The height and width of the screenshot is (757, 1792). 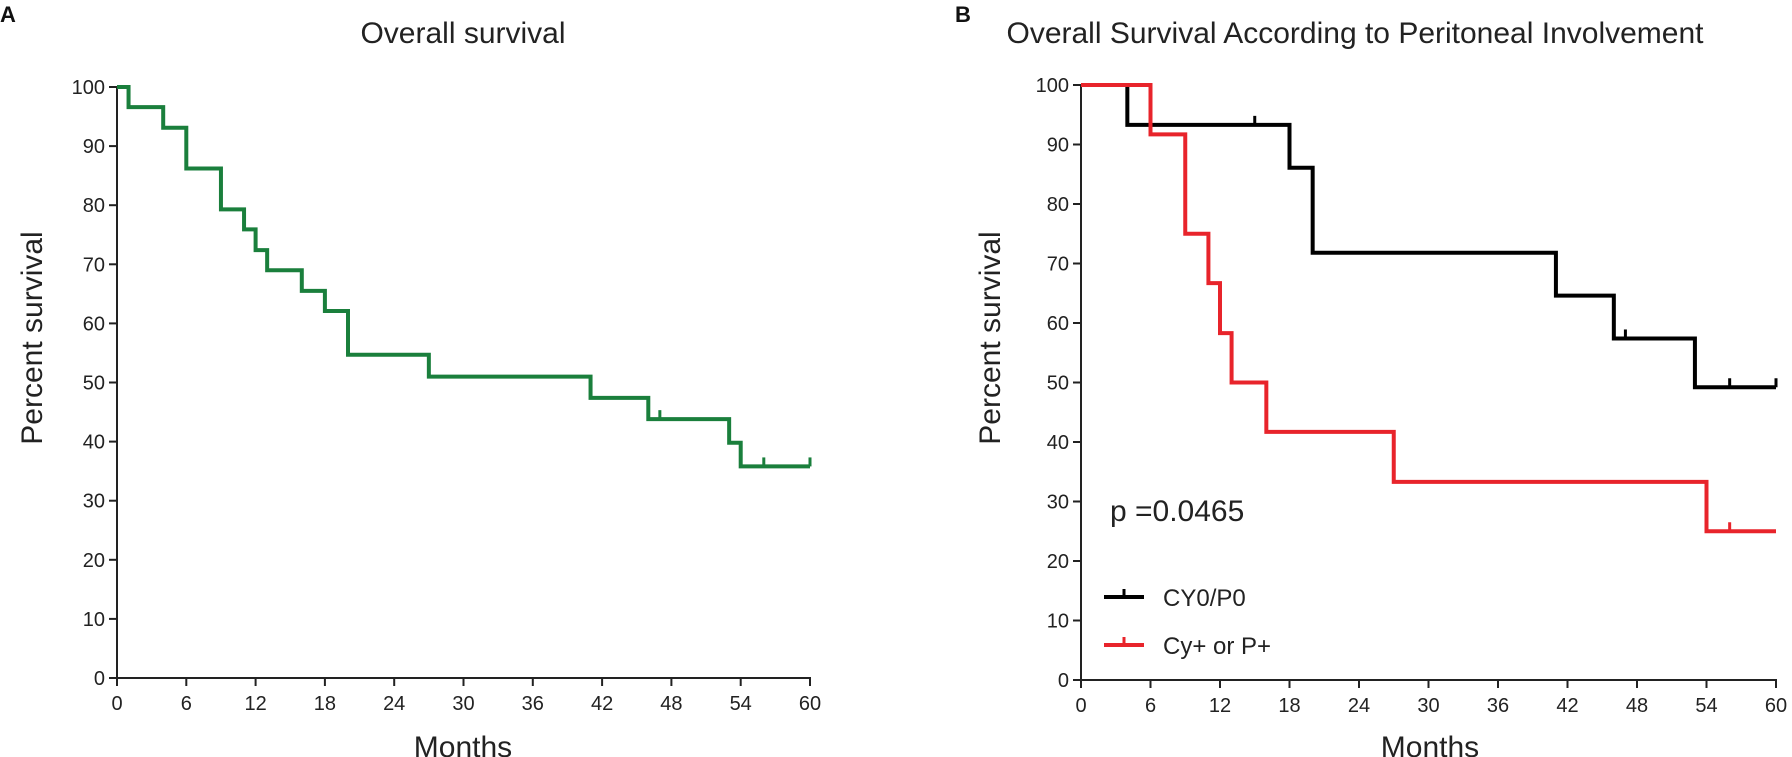 What do you see at coordinates (116, 704) in the screenshot?
I see `a-x-tick-label: 0` at bounding box center [116, 704].